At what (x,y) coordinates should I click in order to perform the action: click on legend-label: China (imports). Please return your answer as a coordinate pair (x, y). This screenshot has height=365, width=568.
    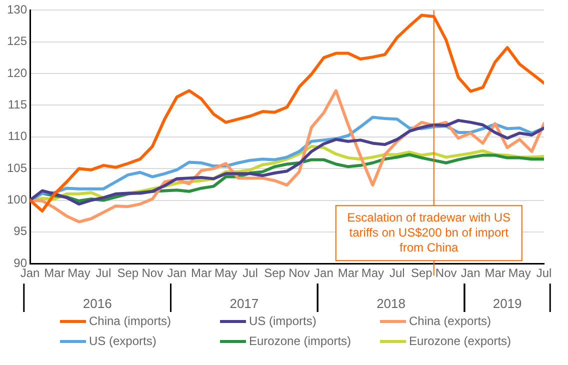
    Looking at the image, I should click on (130, 321).